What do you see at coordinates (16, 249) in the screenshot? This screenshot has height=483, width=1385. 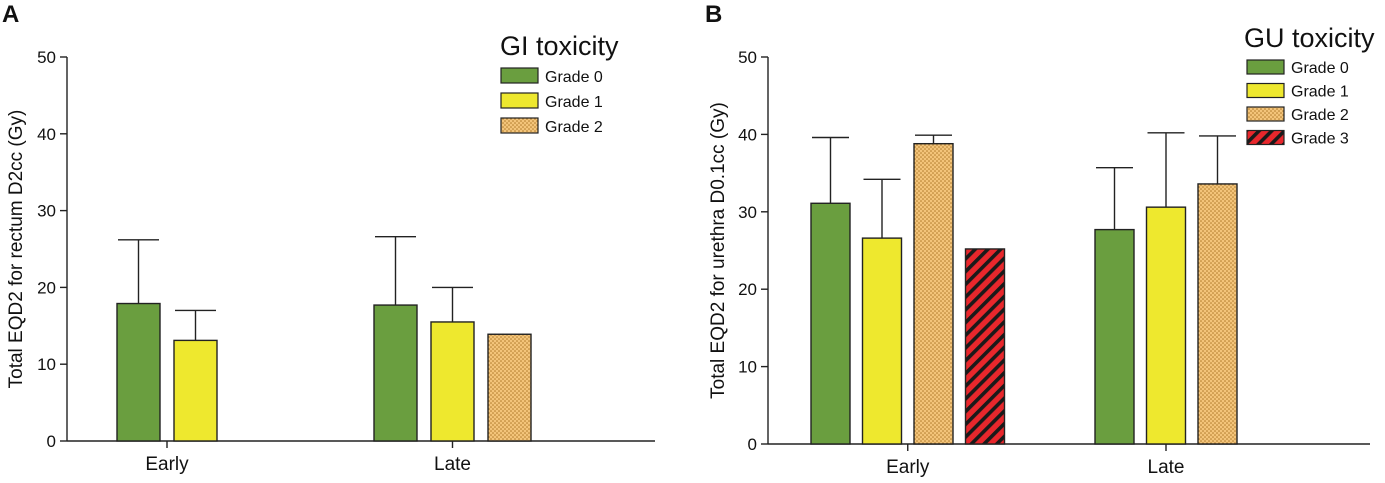 I see `y-axis-label: Total EQD2 for rectum D2cc (Gy)` at bounding box center [16, 249].